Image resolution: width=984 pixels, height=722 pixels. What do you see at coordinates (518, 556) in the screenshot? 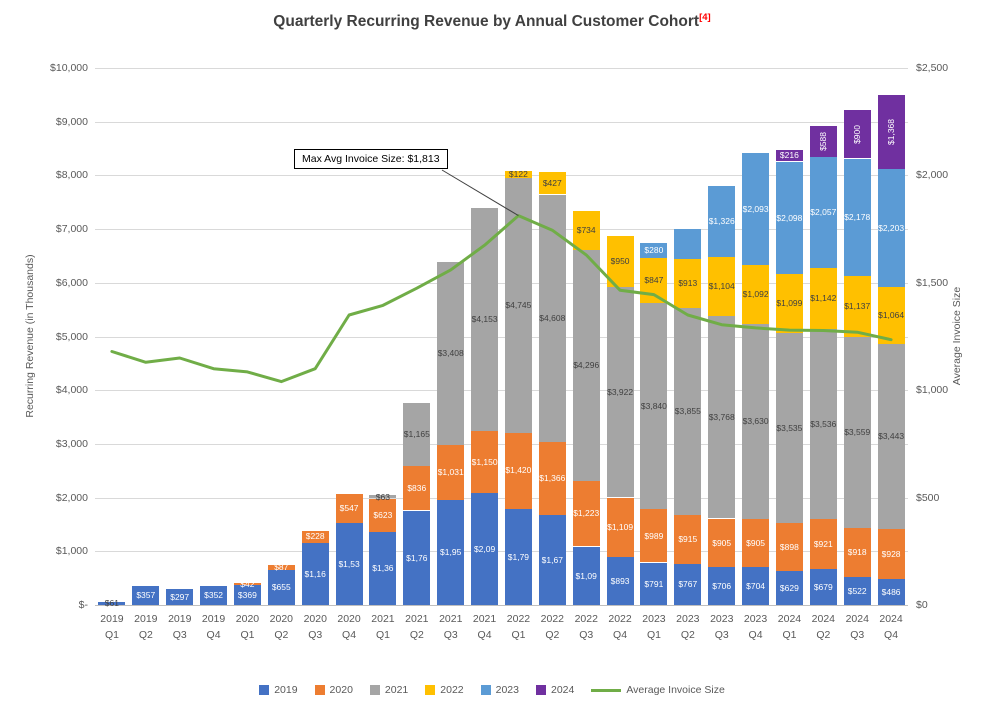
I see `bar-segment-2019: $1,79` at bounding box center [518, 556].